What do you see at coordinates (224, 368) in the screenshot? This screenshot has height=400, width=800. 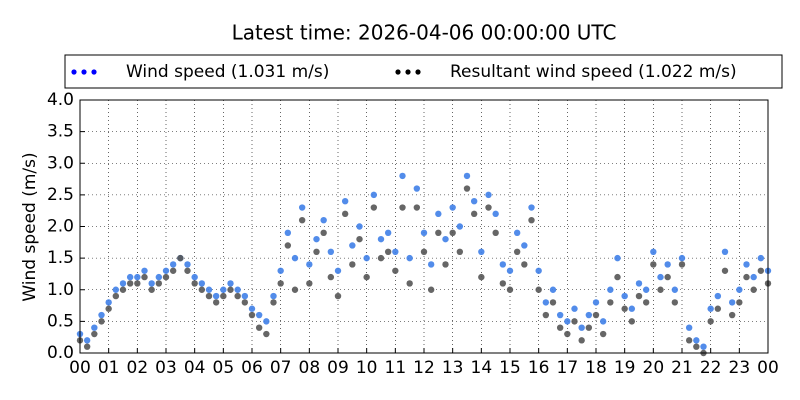 I see `x-tick-label: 05` at bounding box center [224, 368].